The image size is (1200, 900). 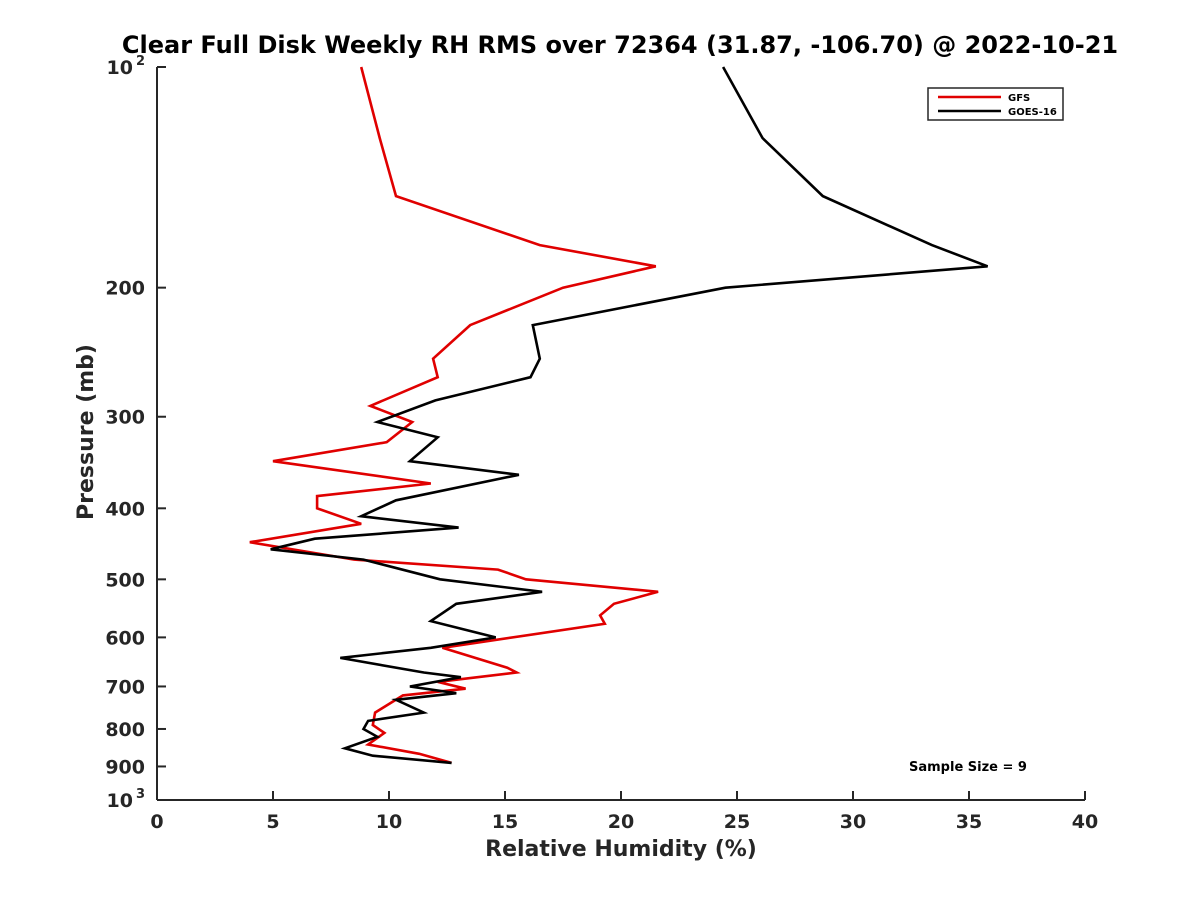 I want to click on x-tick-label: 0, so click(x=156, y=822).